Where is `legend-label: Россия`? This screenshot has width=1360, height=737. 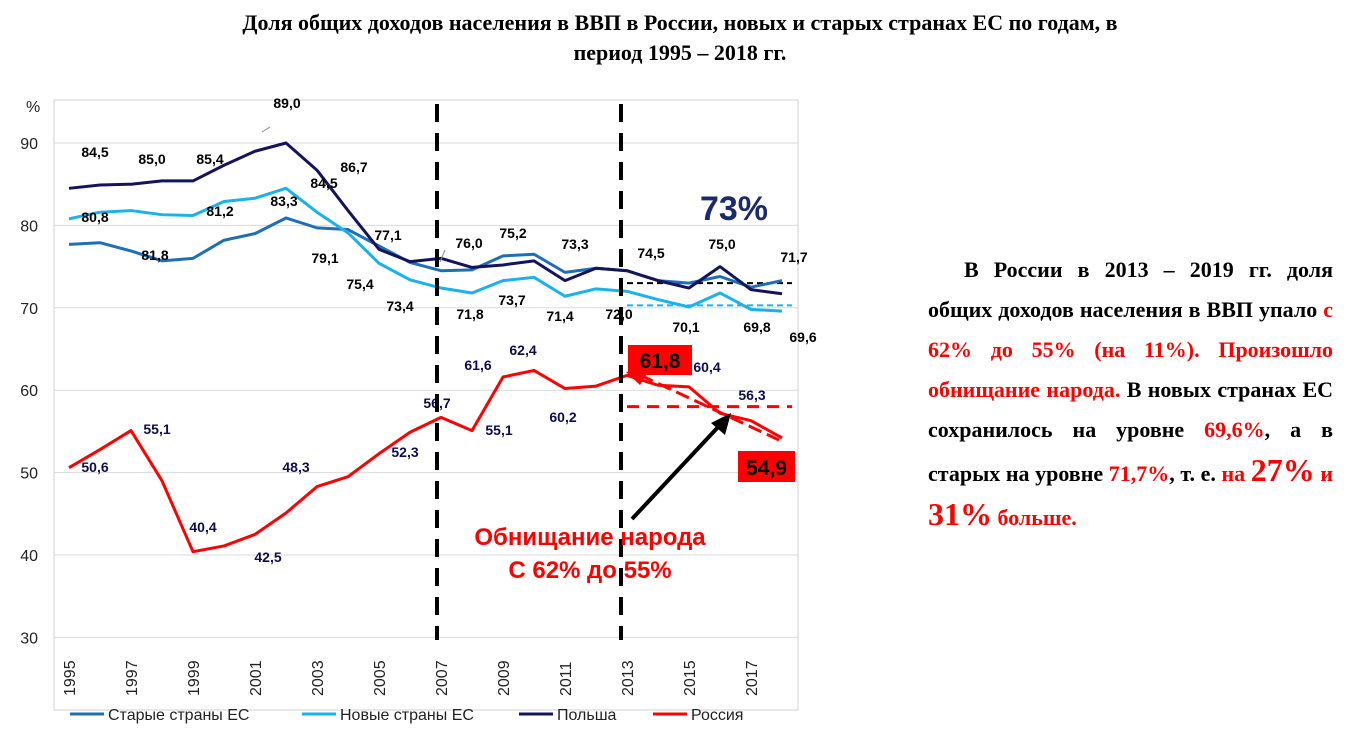
legend-label: Россия is located at coordinates (717, 715).